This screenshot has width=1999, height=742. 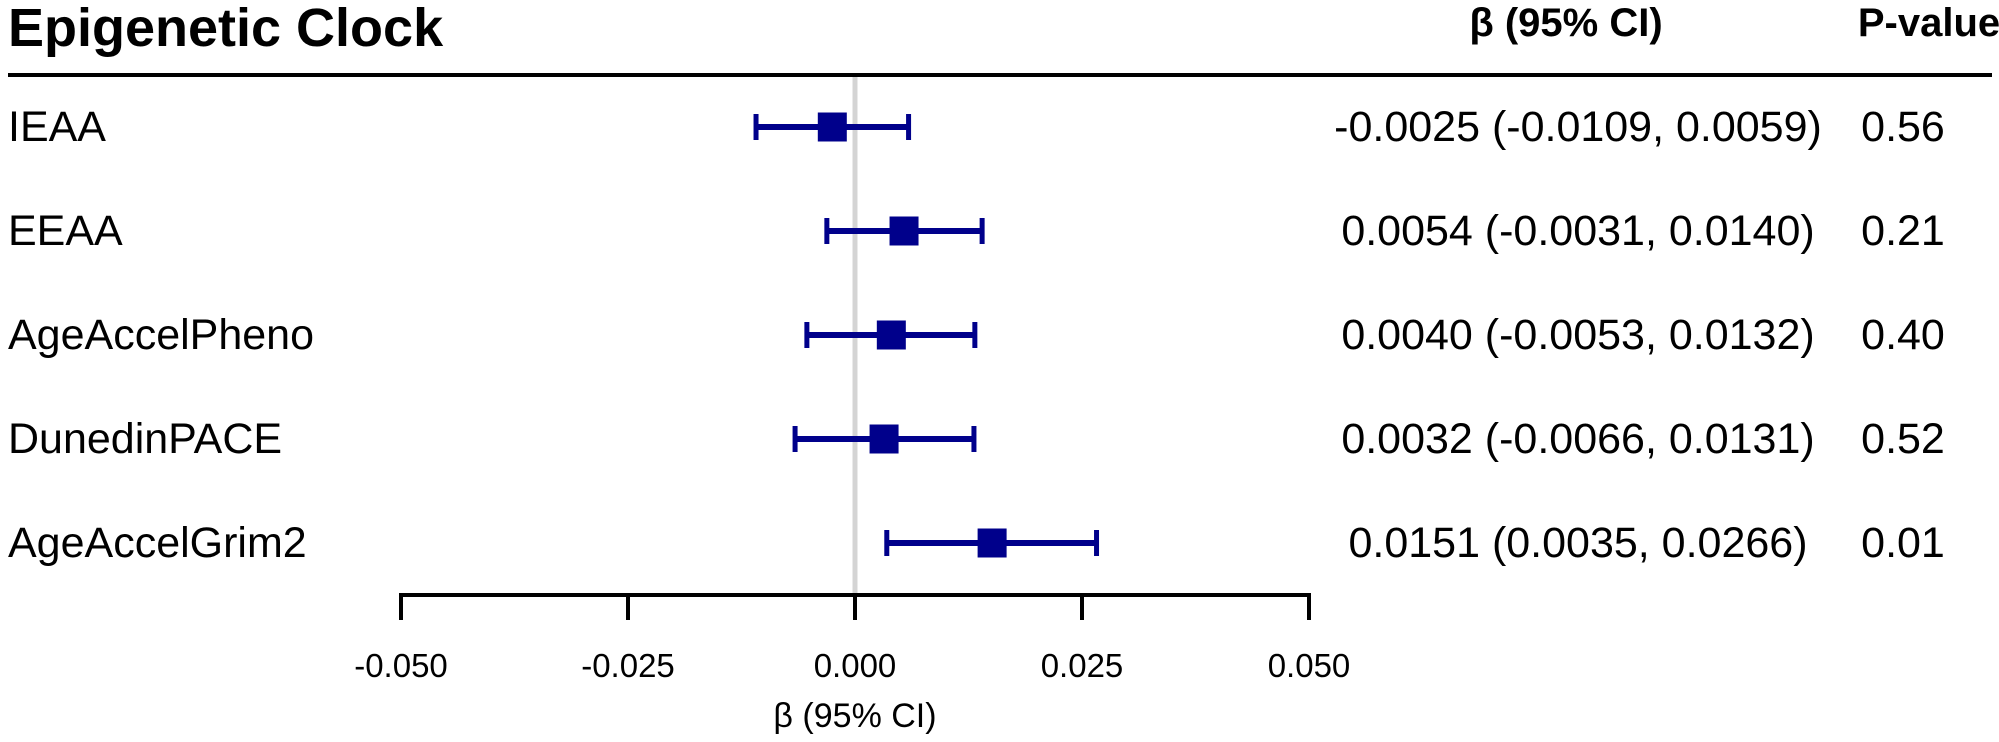 I want to click on row-label-ageaccelgrim2: AgeAccelGrim2, so click(x=157, y=543).